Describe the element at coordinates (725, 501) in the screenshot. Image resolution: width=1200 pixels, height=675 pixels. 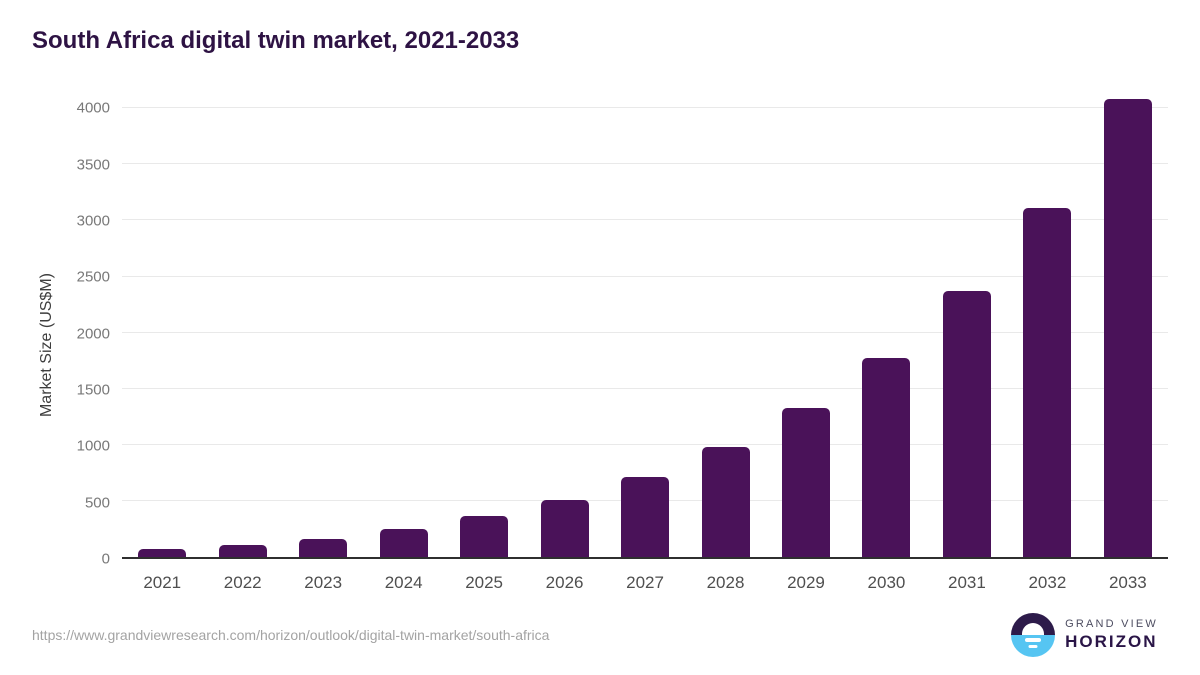
I see `bar-2028` at that location.